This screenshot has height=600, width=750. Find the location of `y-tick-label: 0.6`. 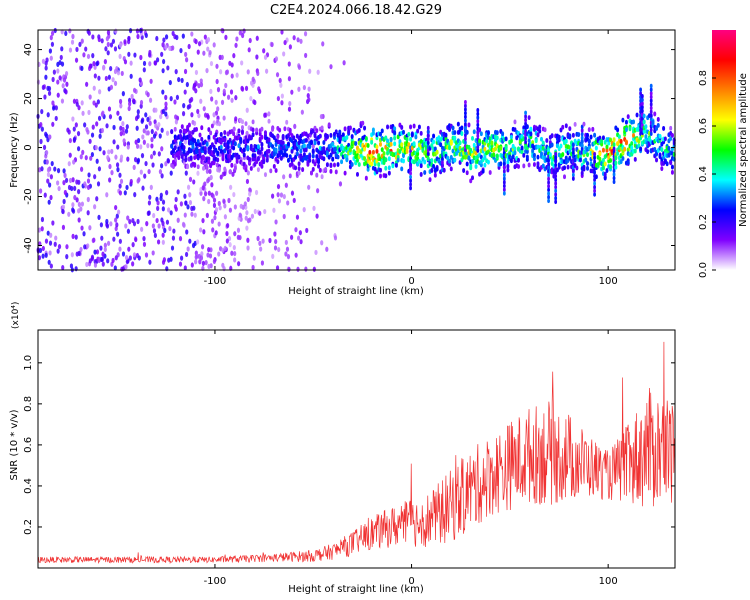

y-tick-label: 0.6 is located at coordinates (28, 445).